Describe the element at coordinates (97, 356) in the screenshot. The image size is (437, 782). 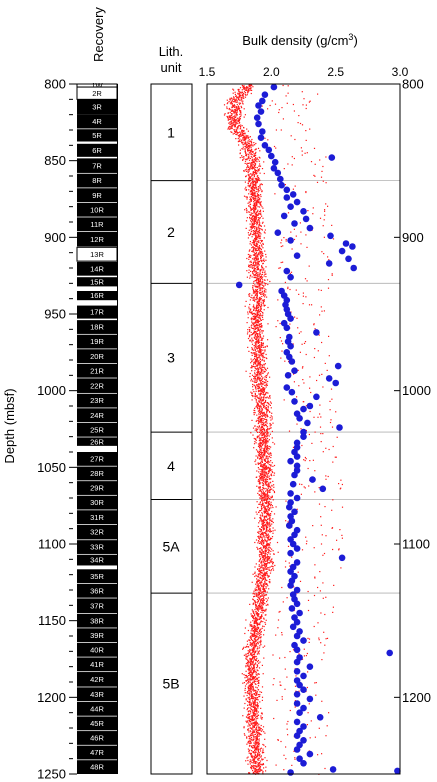
I see `core-label: 20R` at that location.